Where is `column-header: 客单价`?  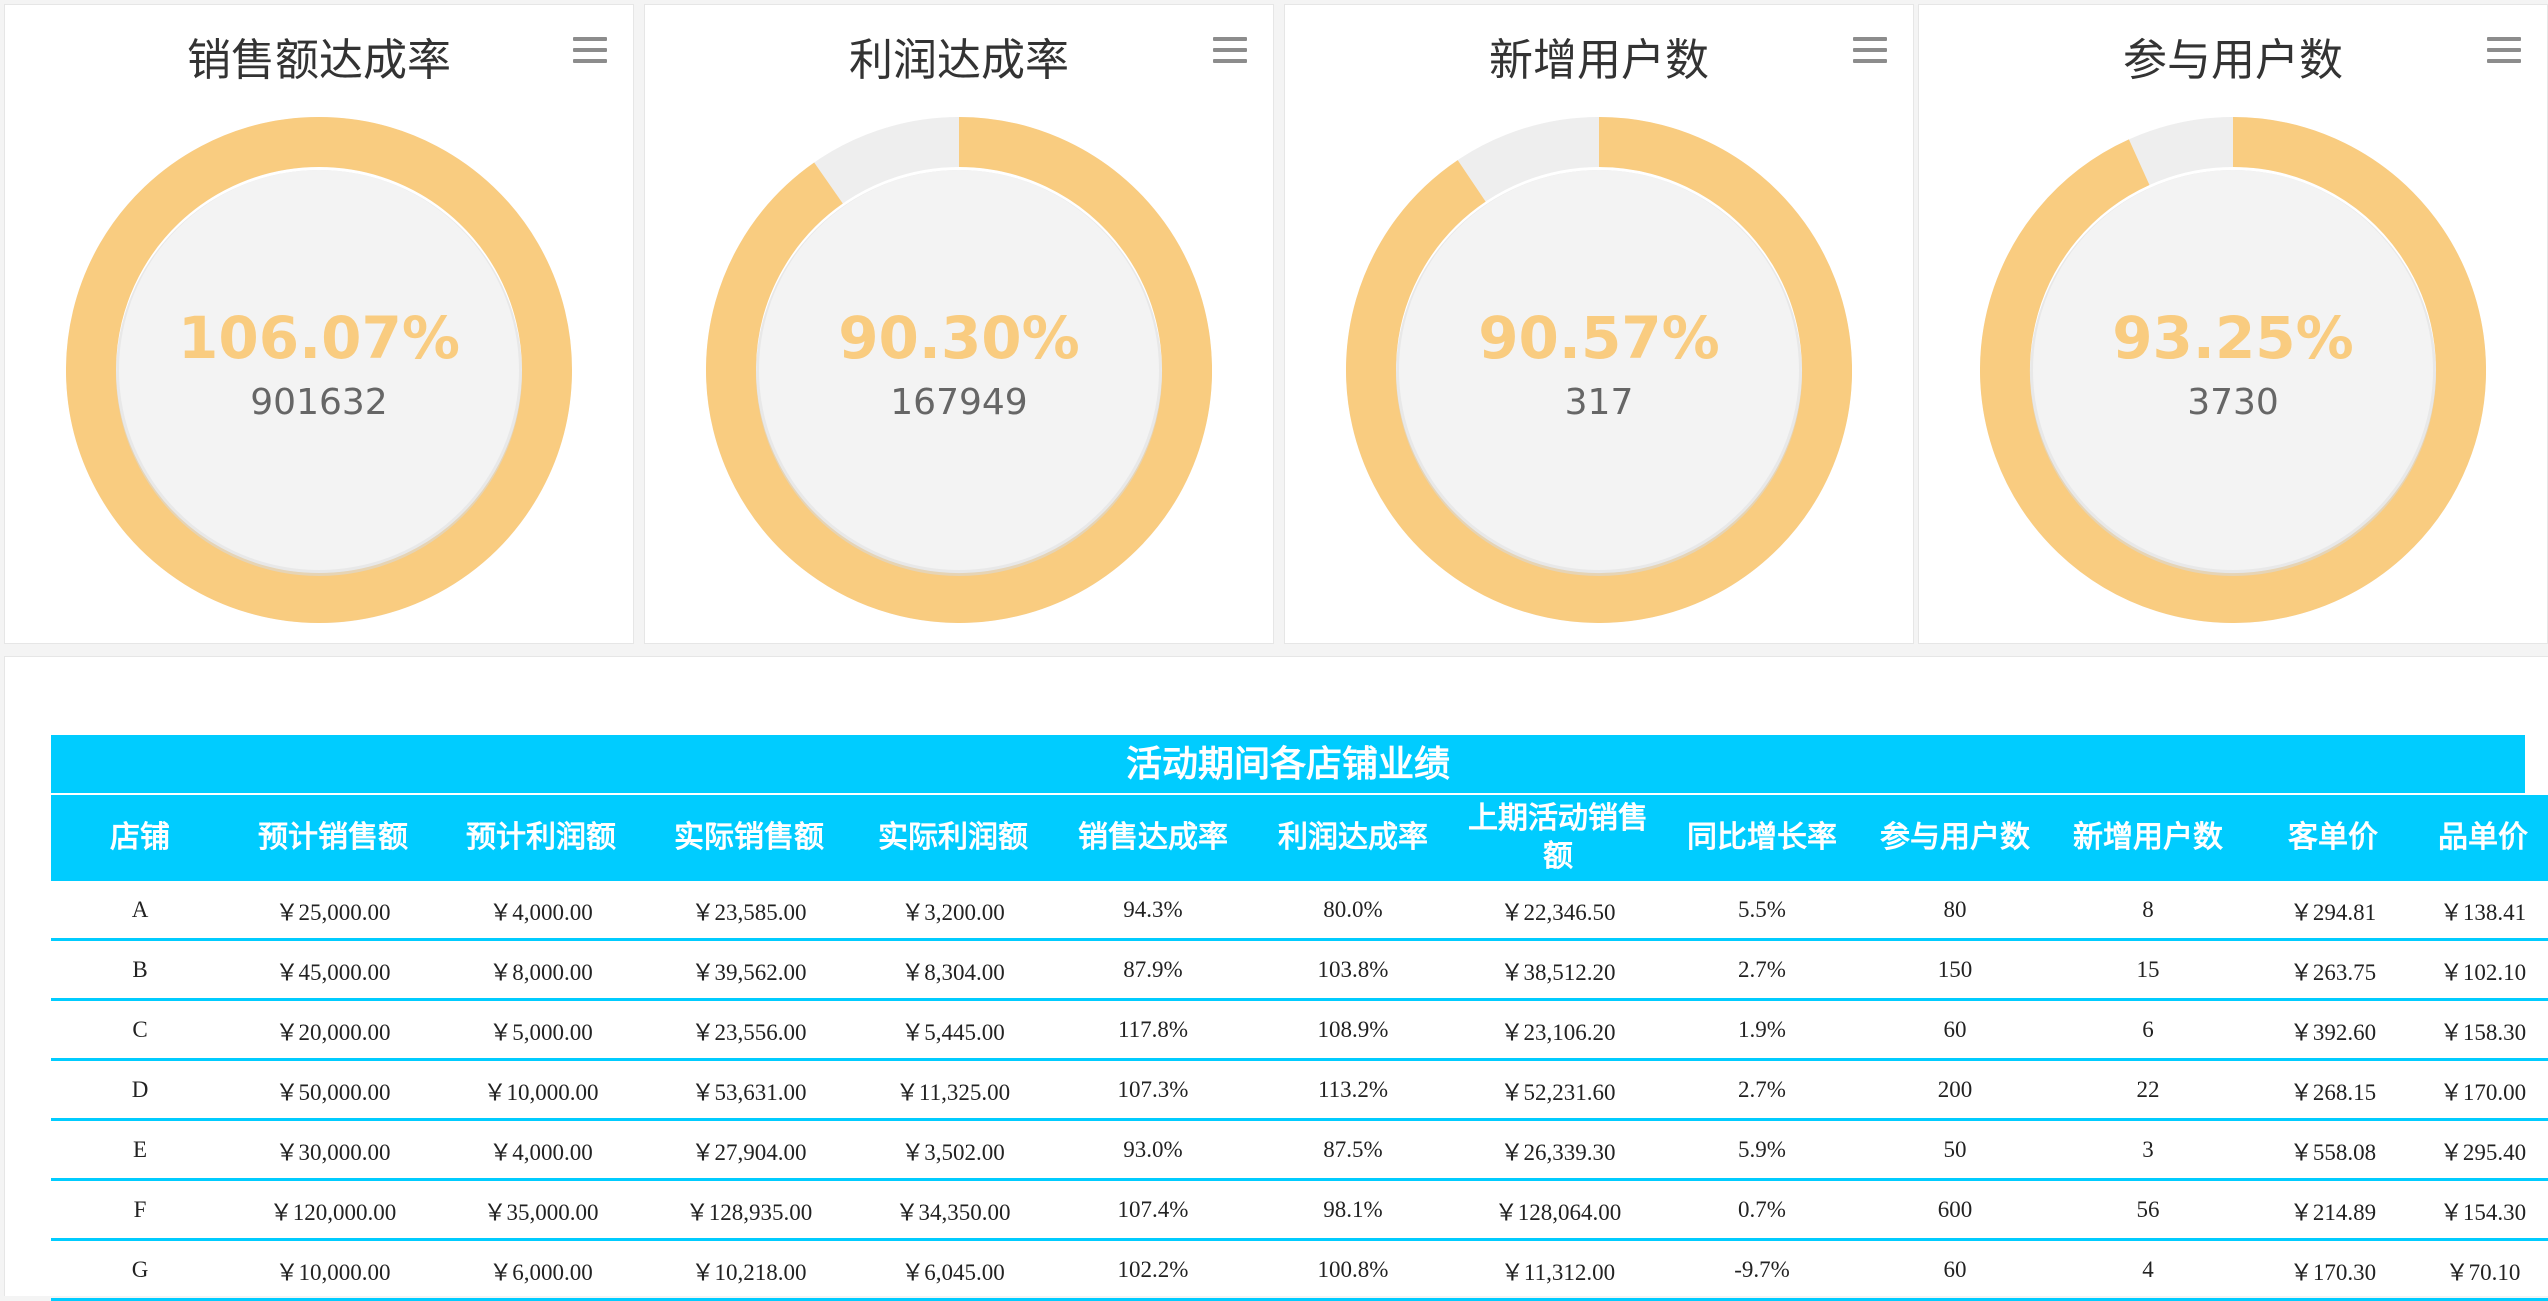
column-header: 客单价 is located at coordinates (2333, 838).